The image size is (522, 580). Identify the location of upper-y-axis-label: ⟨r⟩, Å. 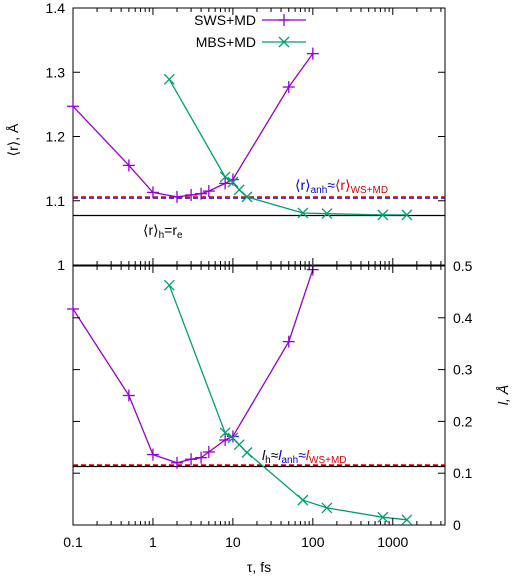
(13, 139).